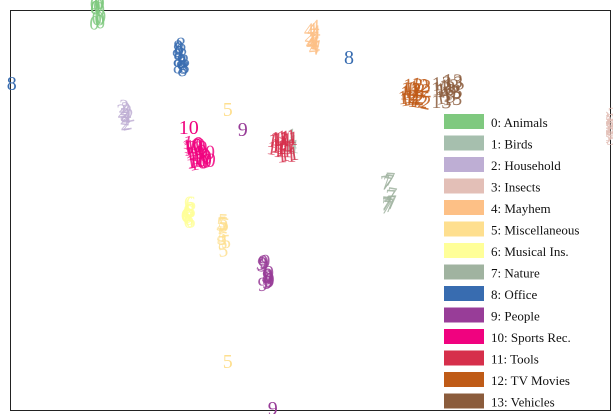 This screenshot has height=414, width=613. Describe the element at coordinates (515, 316) in the screenshot. I see `legend-label-9: 9: People` at that location.